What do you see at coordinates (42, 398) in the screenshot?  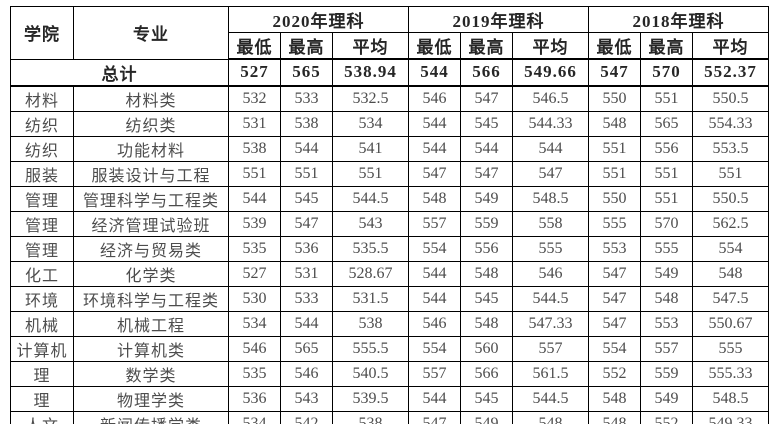 I see `college-cell: 理` at bounding box center [42, 398].